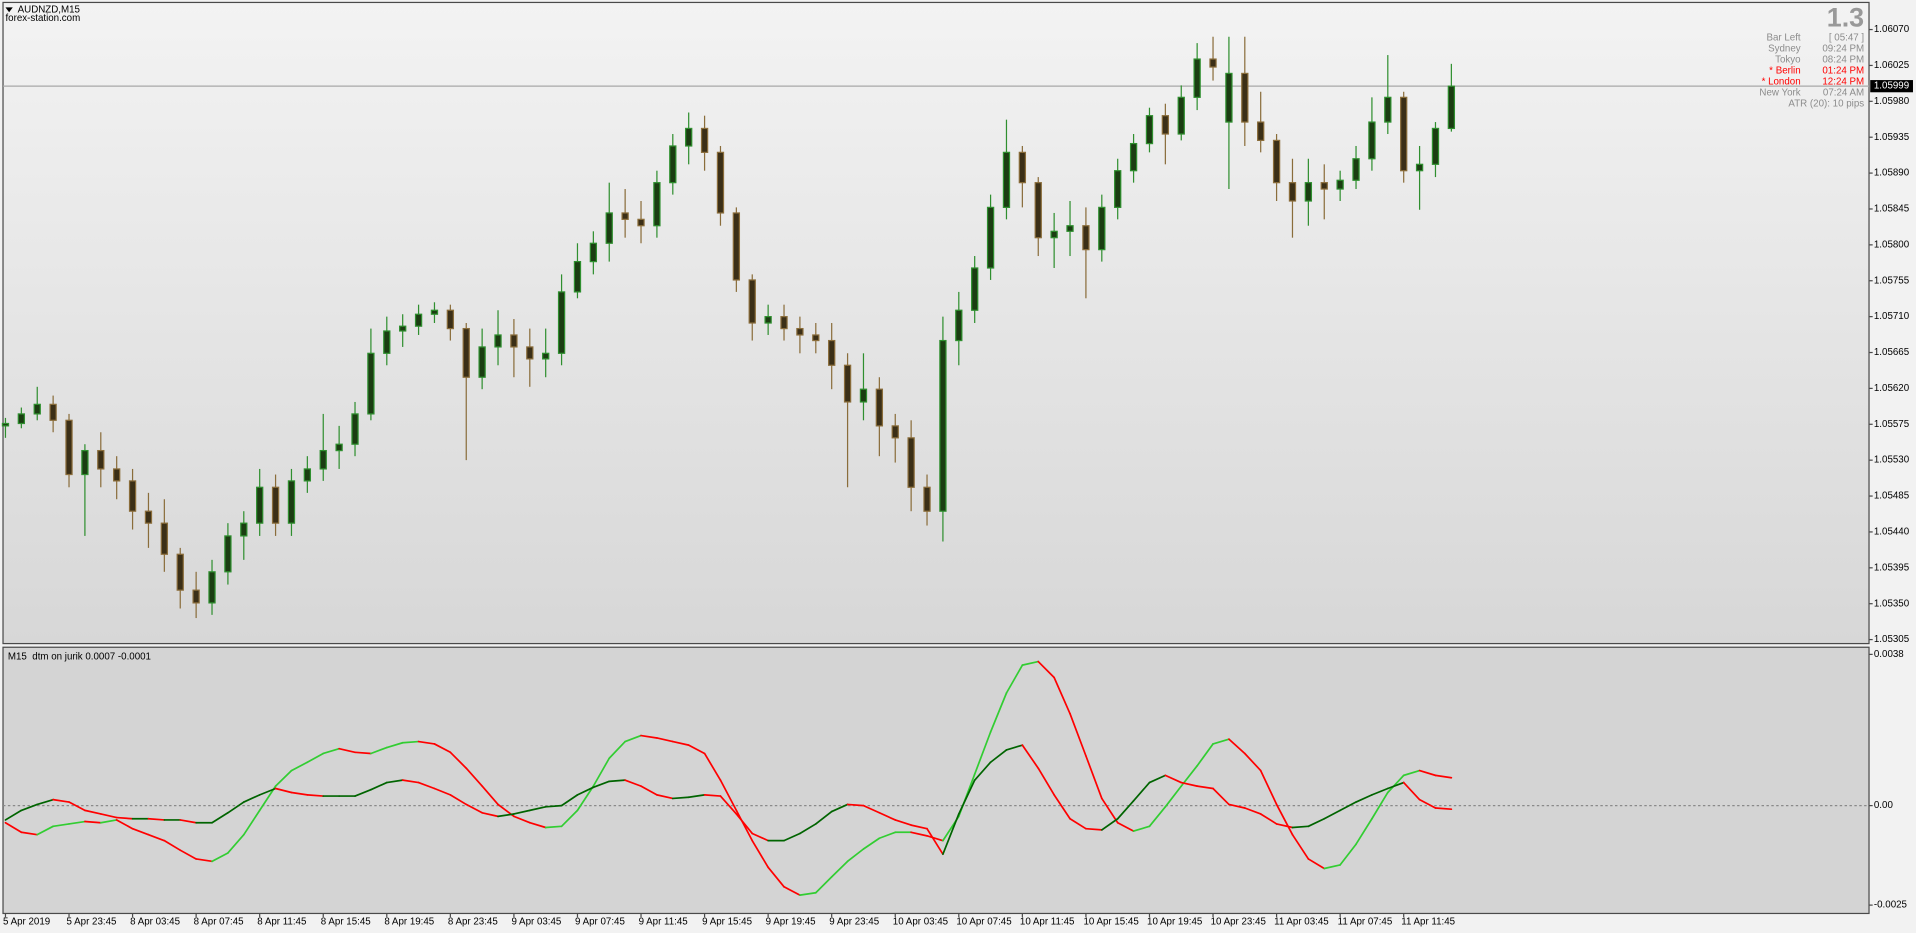 This screenshot has height=933, width=1916. What do you see at coordinates (1826, 103) in the screenshot?
I see `info-value: ATR (20): 10 pips` at bounding box center [1826, 103].